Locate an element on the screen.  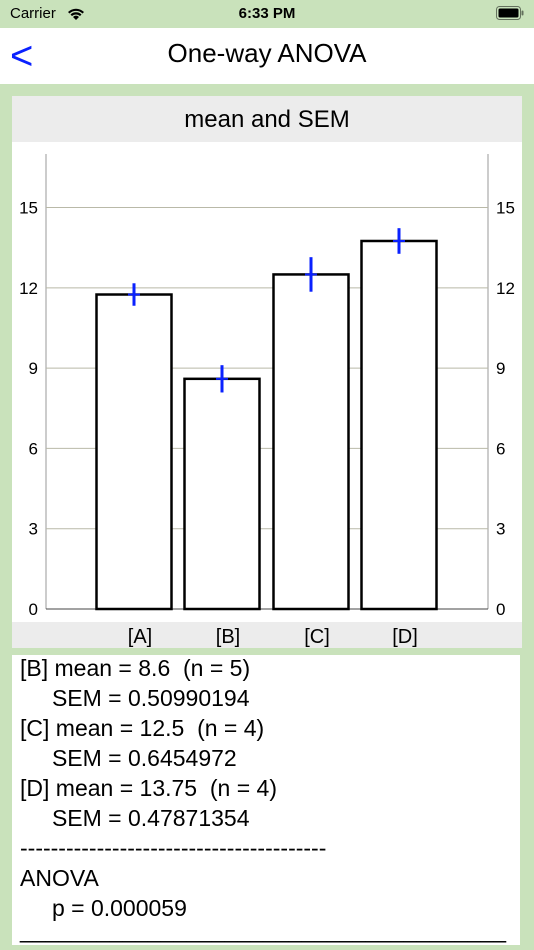
y-tick-label-left: 9 is located at coordinates (33, 368).